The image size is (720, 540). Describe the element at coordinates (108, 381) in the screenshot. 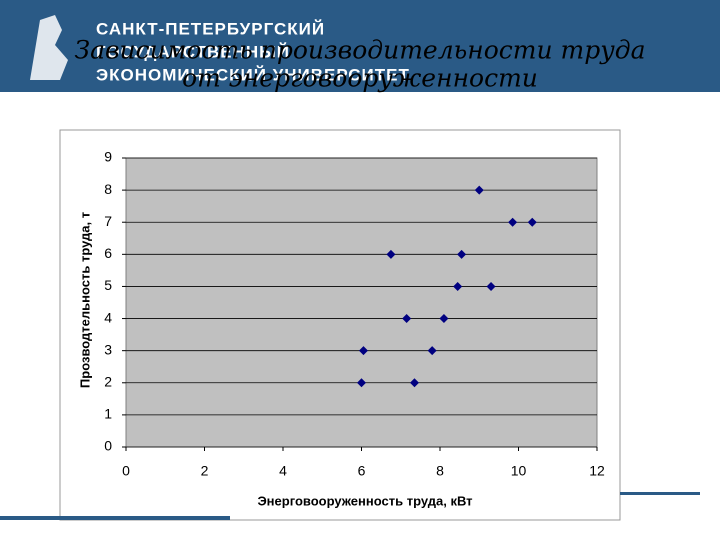

I see `y-tick-label: 2` at that location.